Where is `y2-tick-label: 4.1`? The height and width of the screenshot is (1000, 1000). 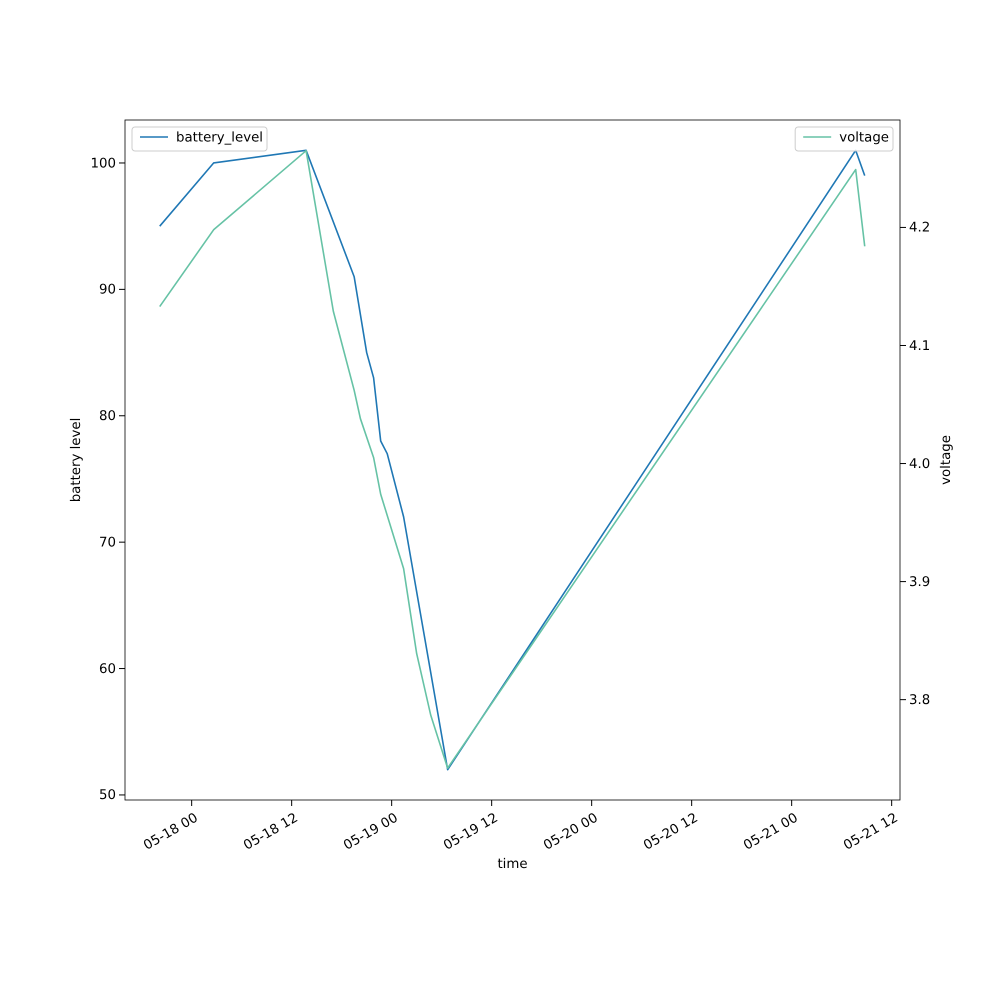
y2-tick-label: 4.1 is located at coordinates (919, 346).